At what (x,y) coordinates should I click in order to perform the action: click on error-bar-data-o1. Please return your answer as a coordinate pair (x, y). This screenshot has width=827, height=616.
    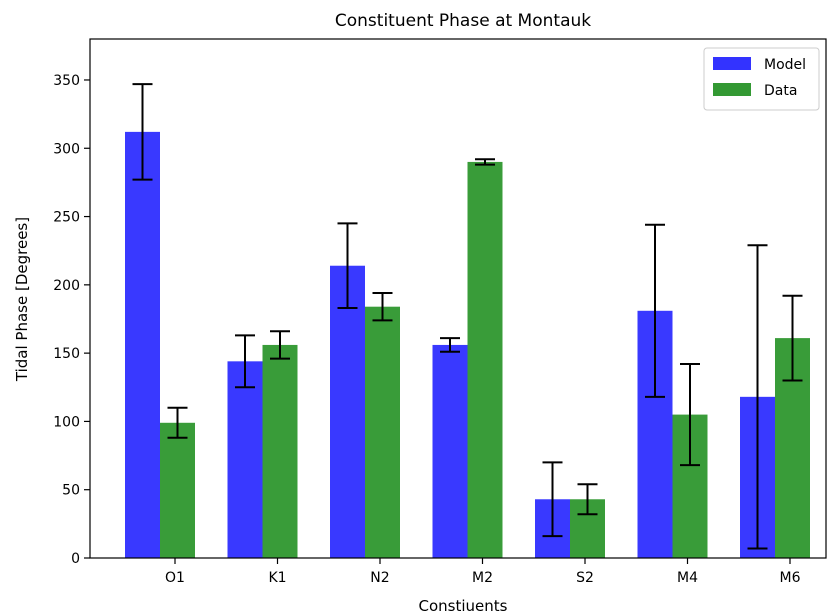
    Looking at the image, I should click on (177, 422).